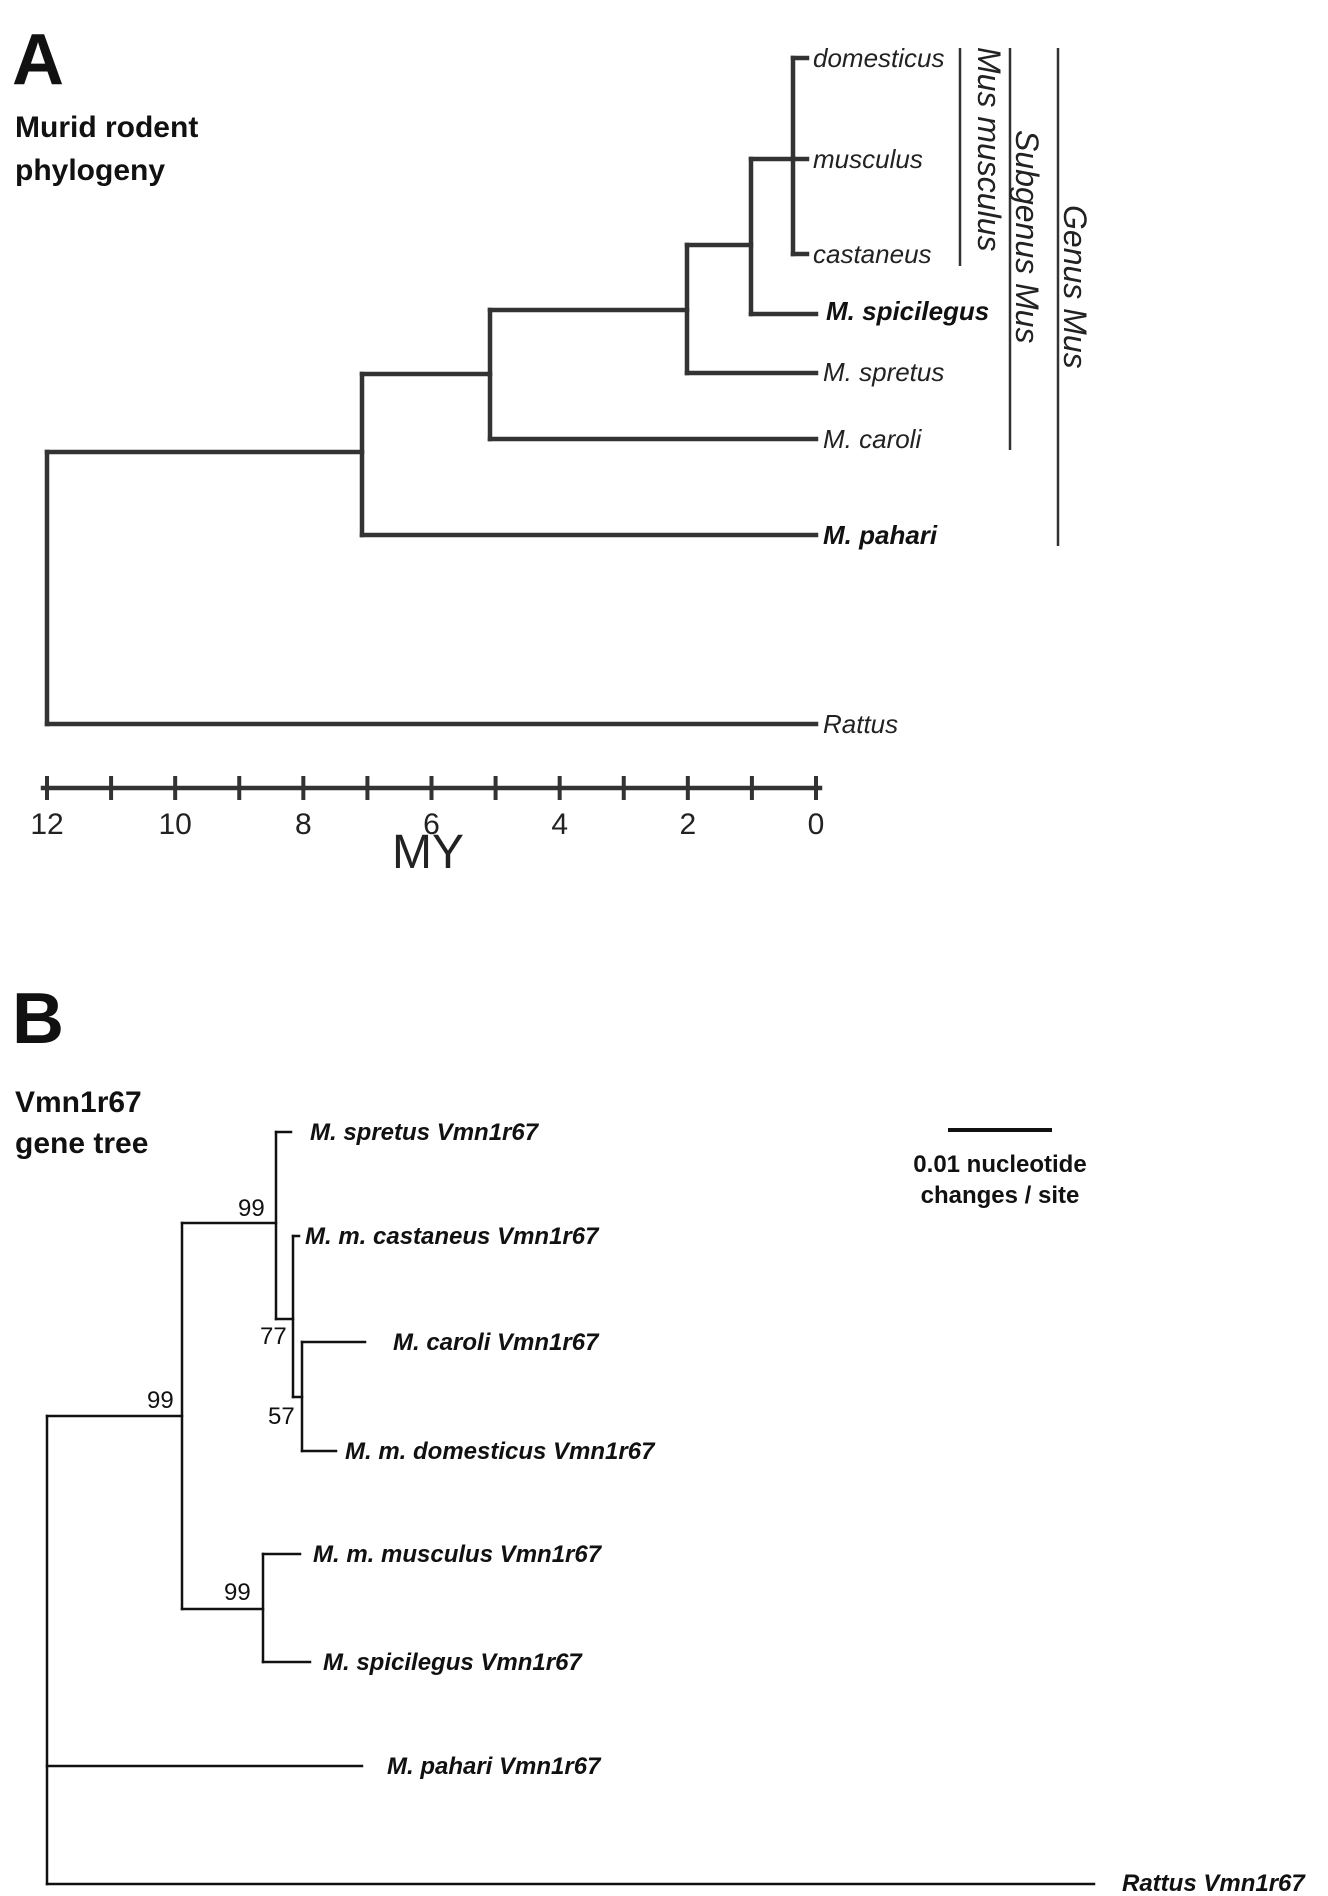  What do you see at coordinates (1075, 287) in the screenshot?
I see `group-label-genus-mus: Genus Mus` at bounding box center [1075, 287].